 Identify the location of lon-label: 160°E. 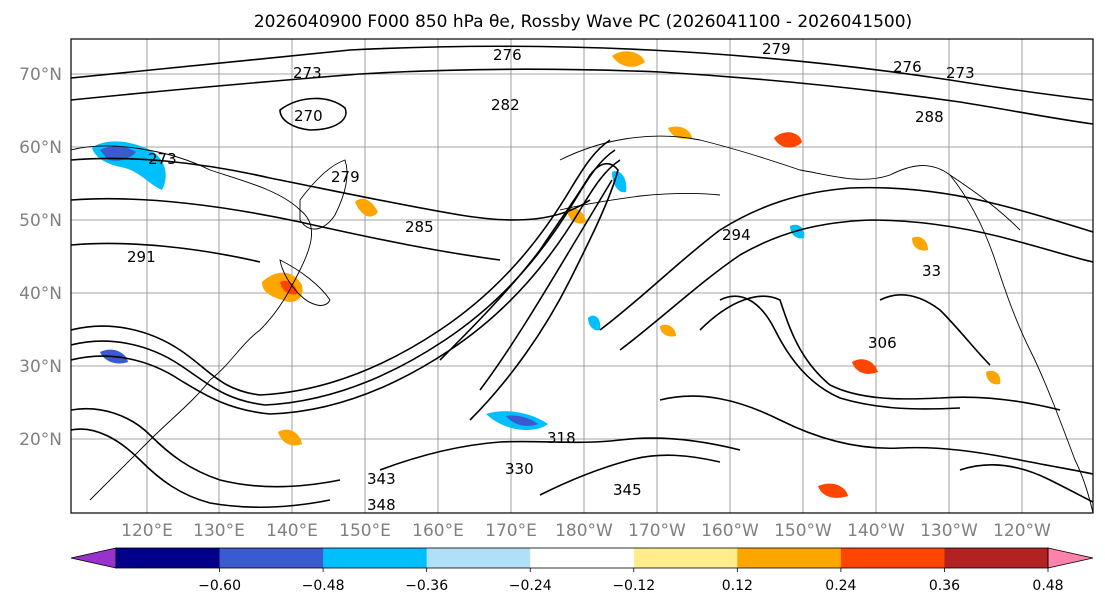
(438, 531).